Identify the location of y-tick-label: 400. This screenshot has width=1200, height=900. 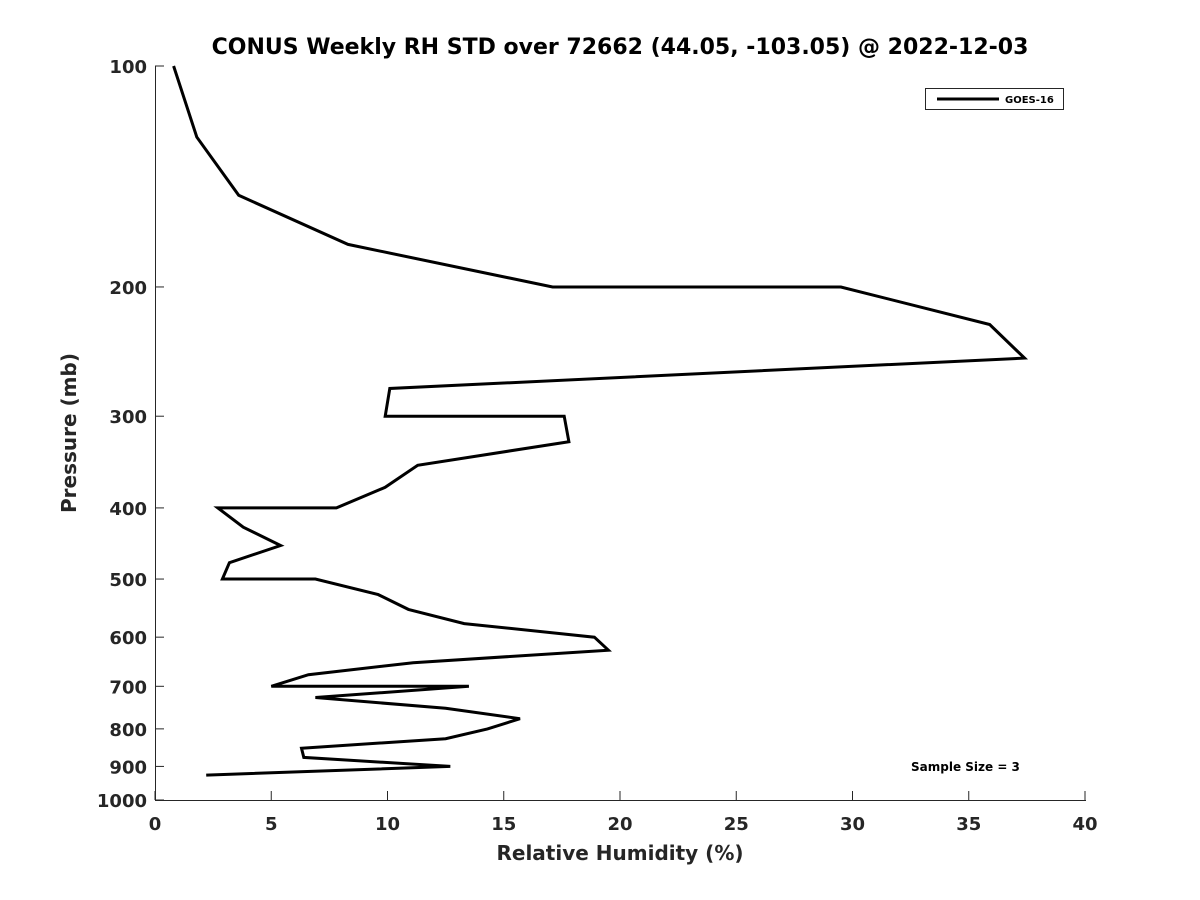
(128, 509).